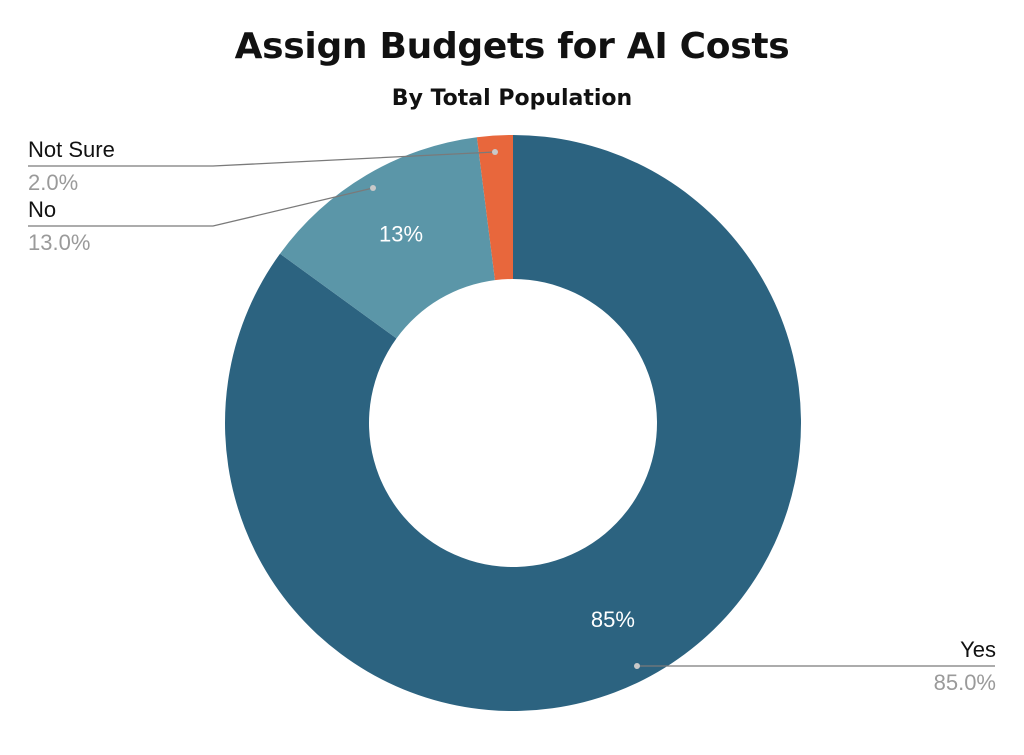 This screenshot has width=1024, height=755. What do you see at coordinates (201, 207) in the screenshot?
I see `leader-line-no` at bounding box center [201, 207].